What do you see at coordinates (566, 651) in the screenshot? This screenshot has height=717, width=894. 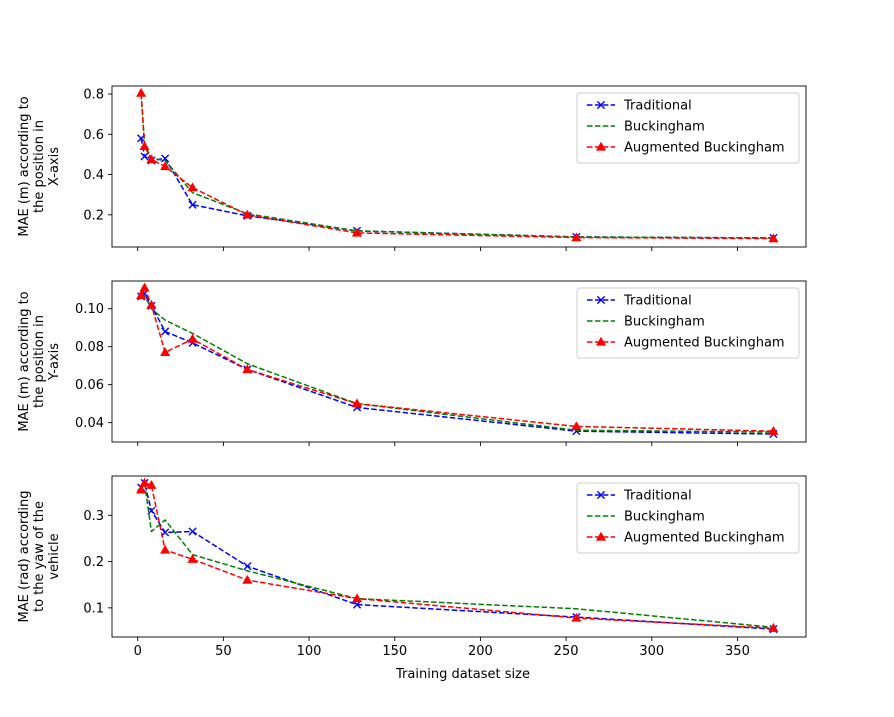 I see `x-tick-label: 250` at bounding box center [566, 651].